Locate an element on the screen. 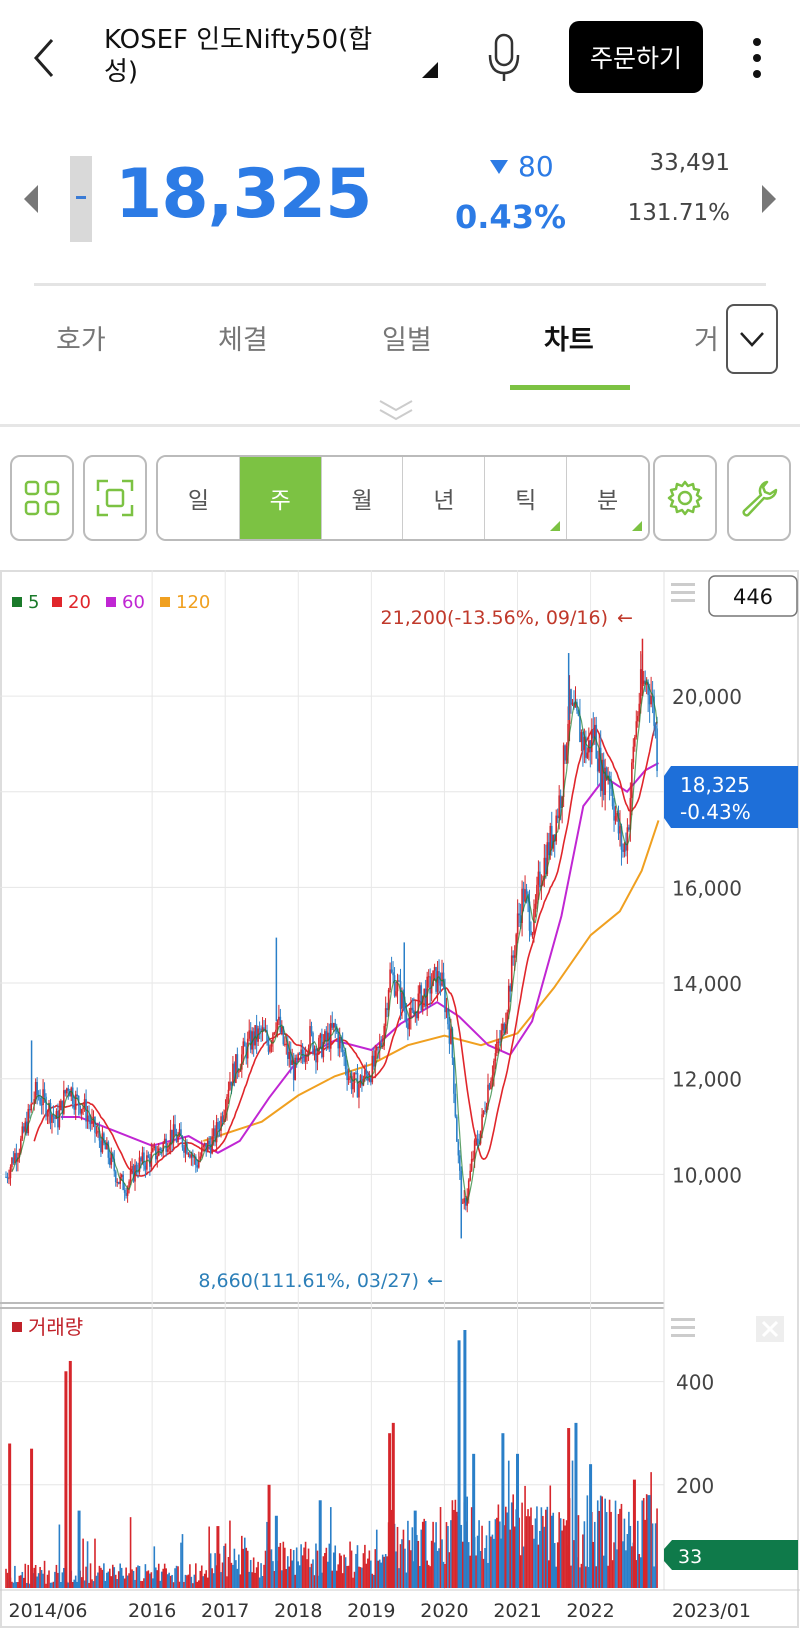 The image size is (800, 1629). tab-executions: 체결 is located at coordinates (243, 340).